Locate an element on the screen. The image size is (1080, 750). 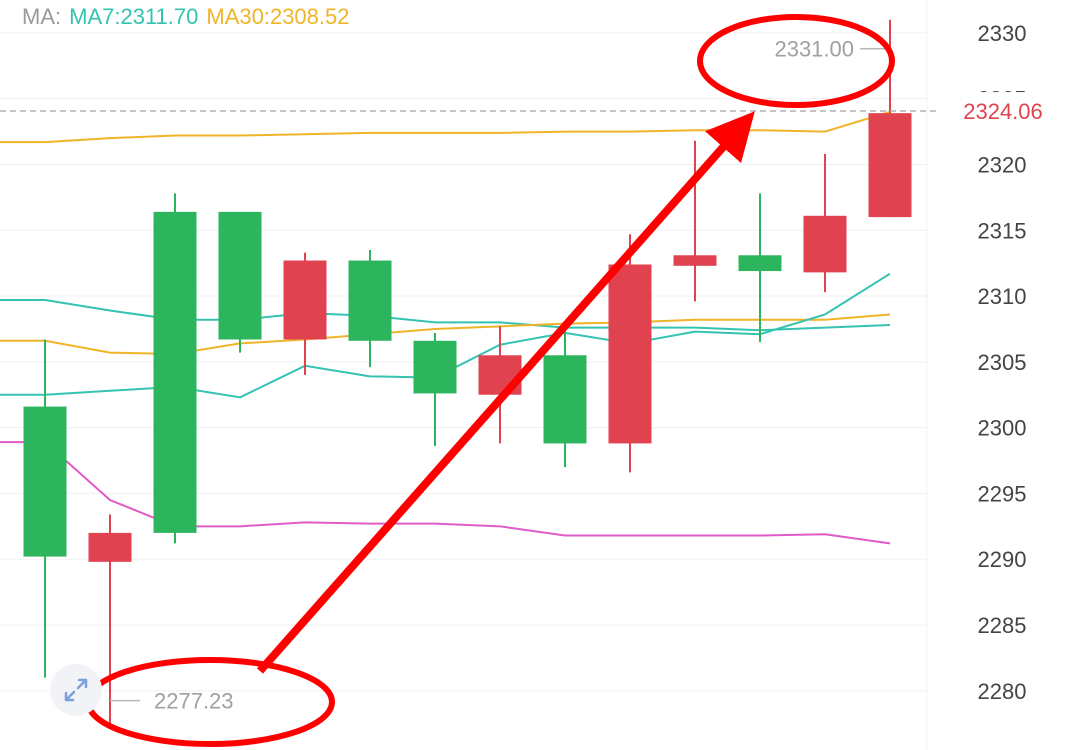
y-tick-label: 2280 is located at coordinates (1002, 691).